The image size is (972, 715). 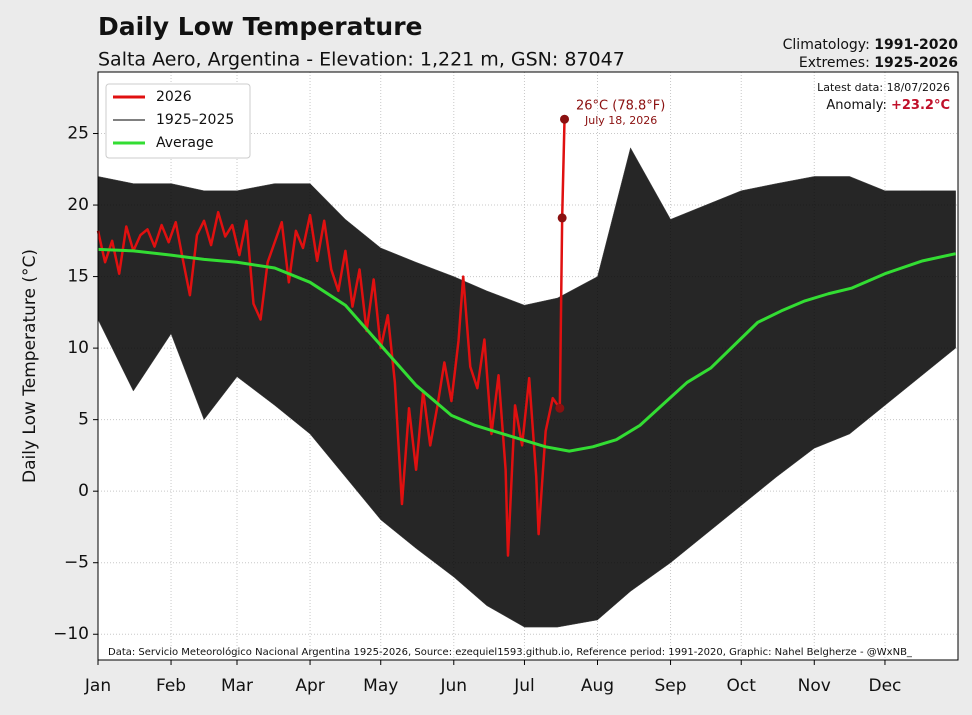 I want to click on x-tick-label: Jul, so click(x=524, y=686).